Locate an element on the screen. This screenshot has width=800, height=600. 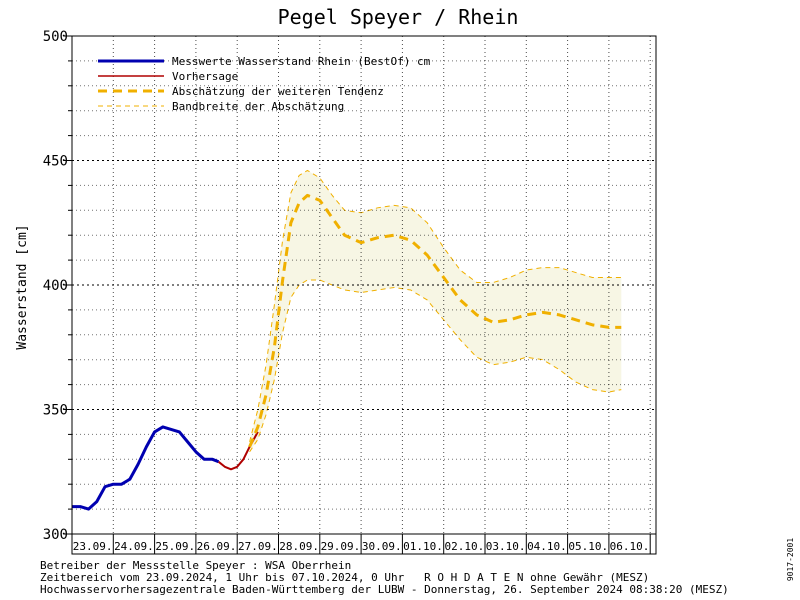
x-tick-label: 24.09. is located at coordinates (134, 546).